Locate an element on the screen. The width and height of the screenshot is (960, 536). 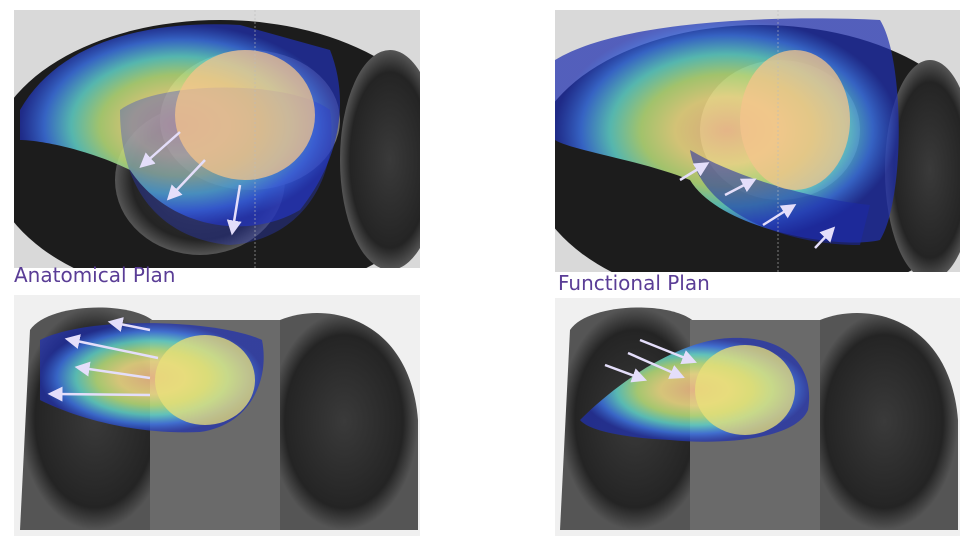
panel-label: Anatomical Plan is located at coordinates (94, 275).